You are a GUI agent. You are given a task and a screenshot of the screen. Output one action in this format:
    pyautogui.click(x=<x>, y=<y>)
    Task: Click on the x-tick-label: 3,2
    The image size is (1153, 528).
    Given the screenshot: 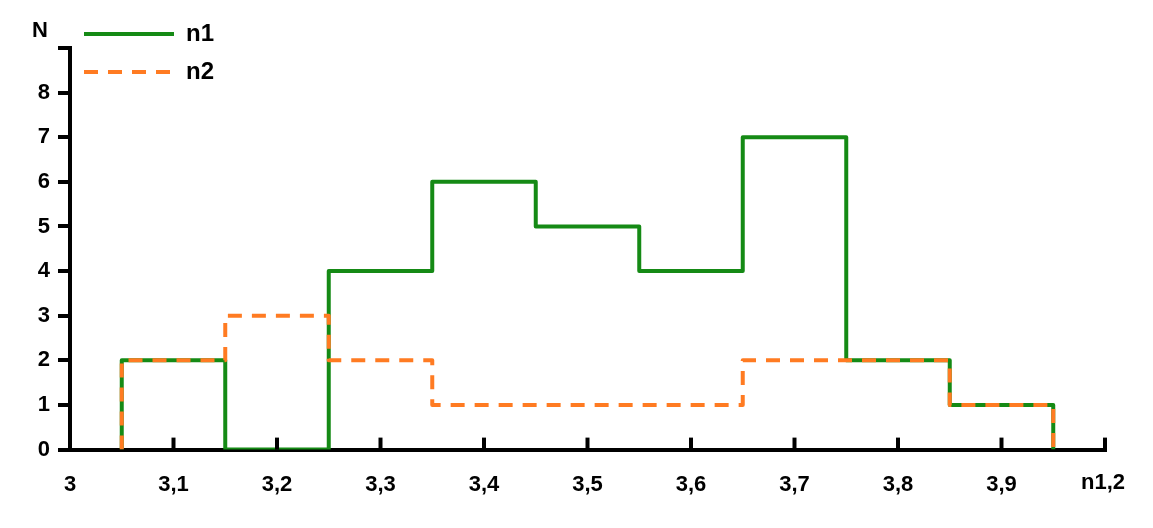 What is the action you would take?
    pyautogui.click(x=277, y=483)
    